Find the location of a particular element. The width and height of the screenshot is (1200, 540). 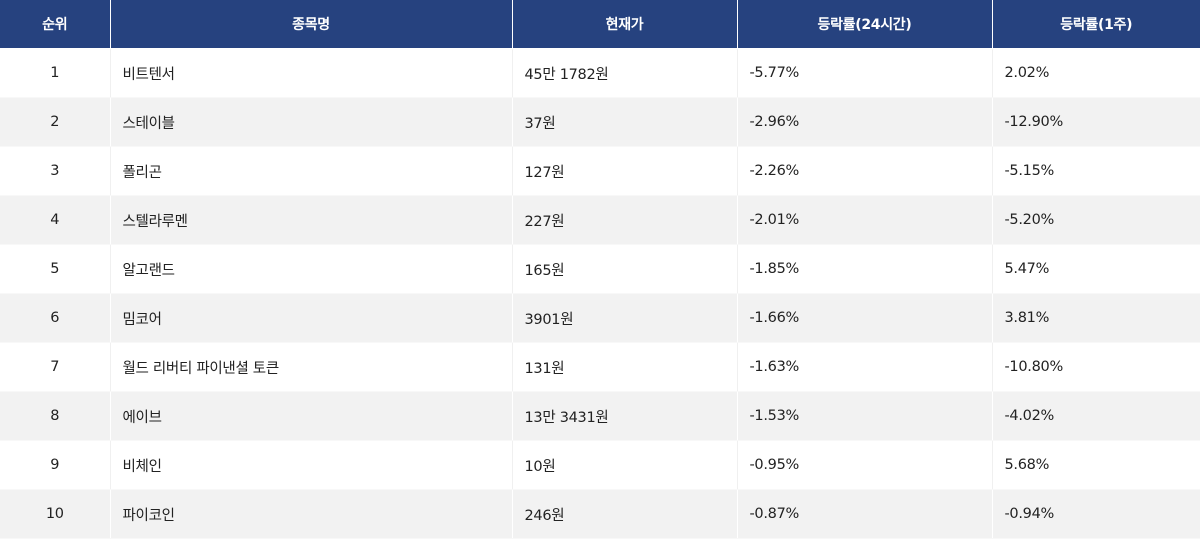

change-24h-cell: -1.85% is located at coordinates (865, 269).